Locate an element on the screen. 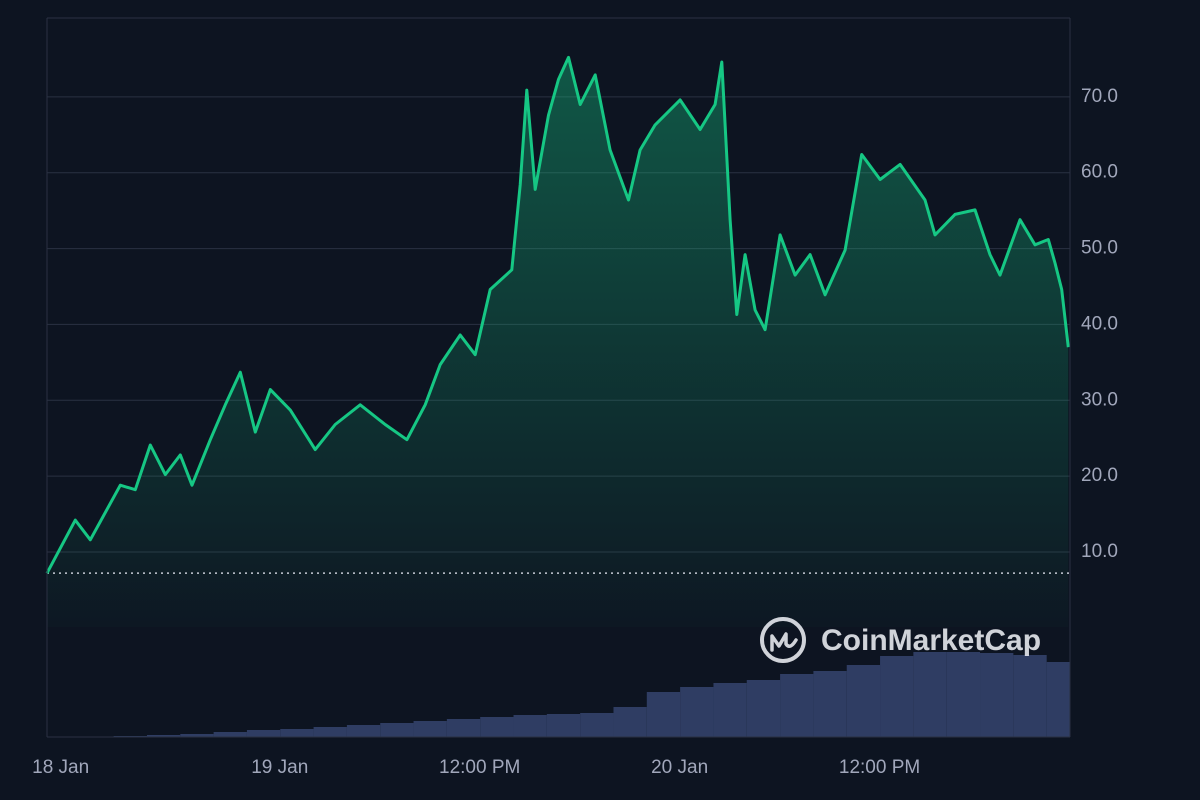  y-tick-label: 70.0 is located at coordinates (1099, 96).